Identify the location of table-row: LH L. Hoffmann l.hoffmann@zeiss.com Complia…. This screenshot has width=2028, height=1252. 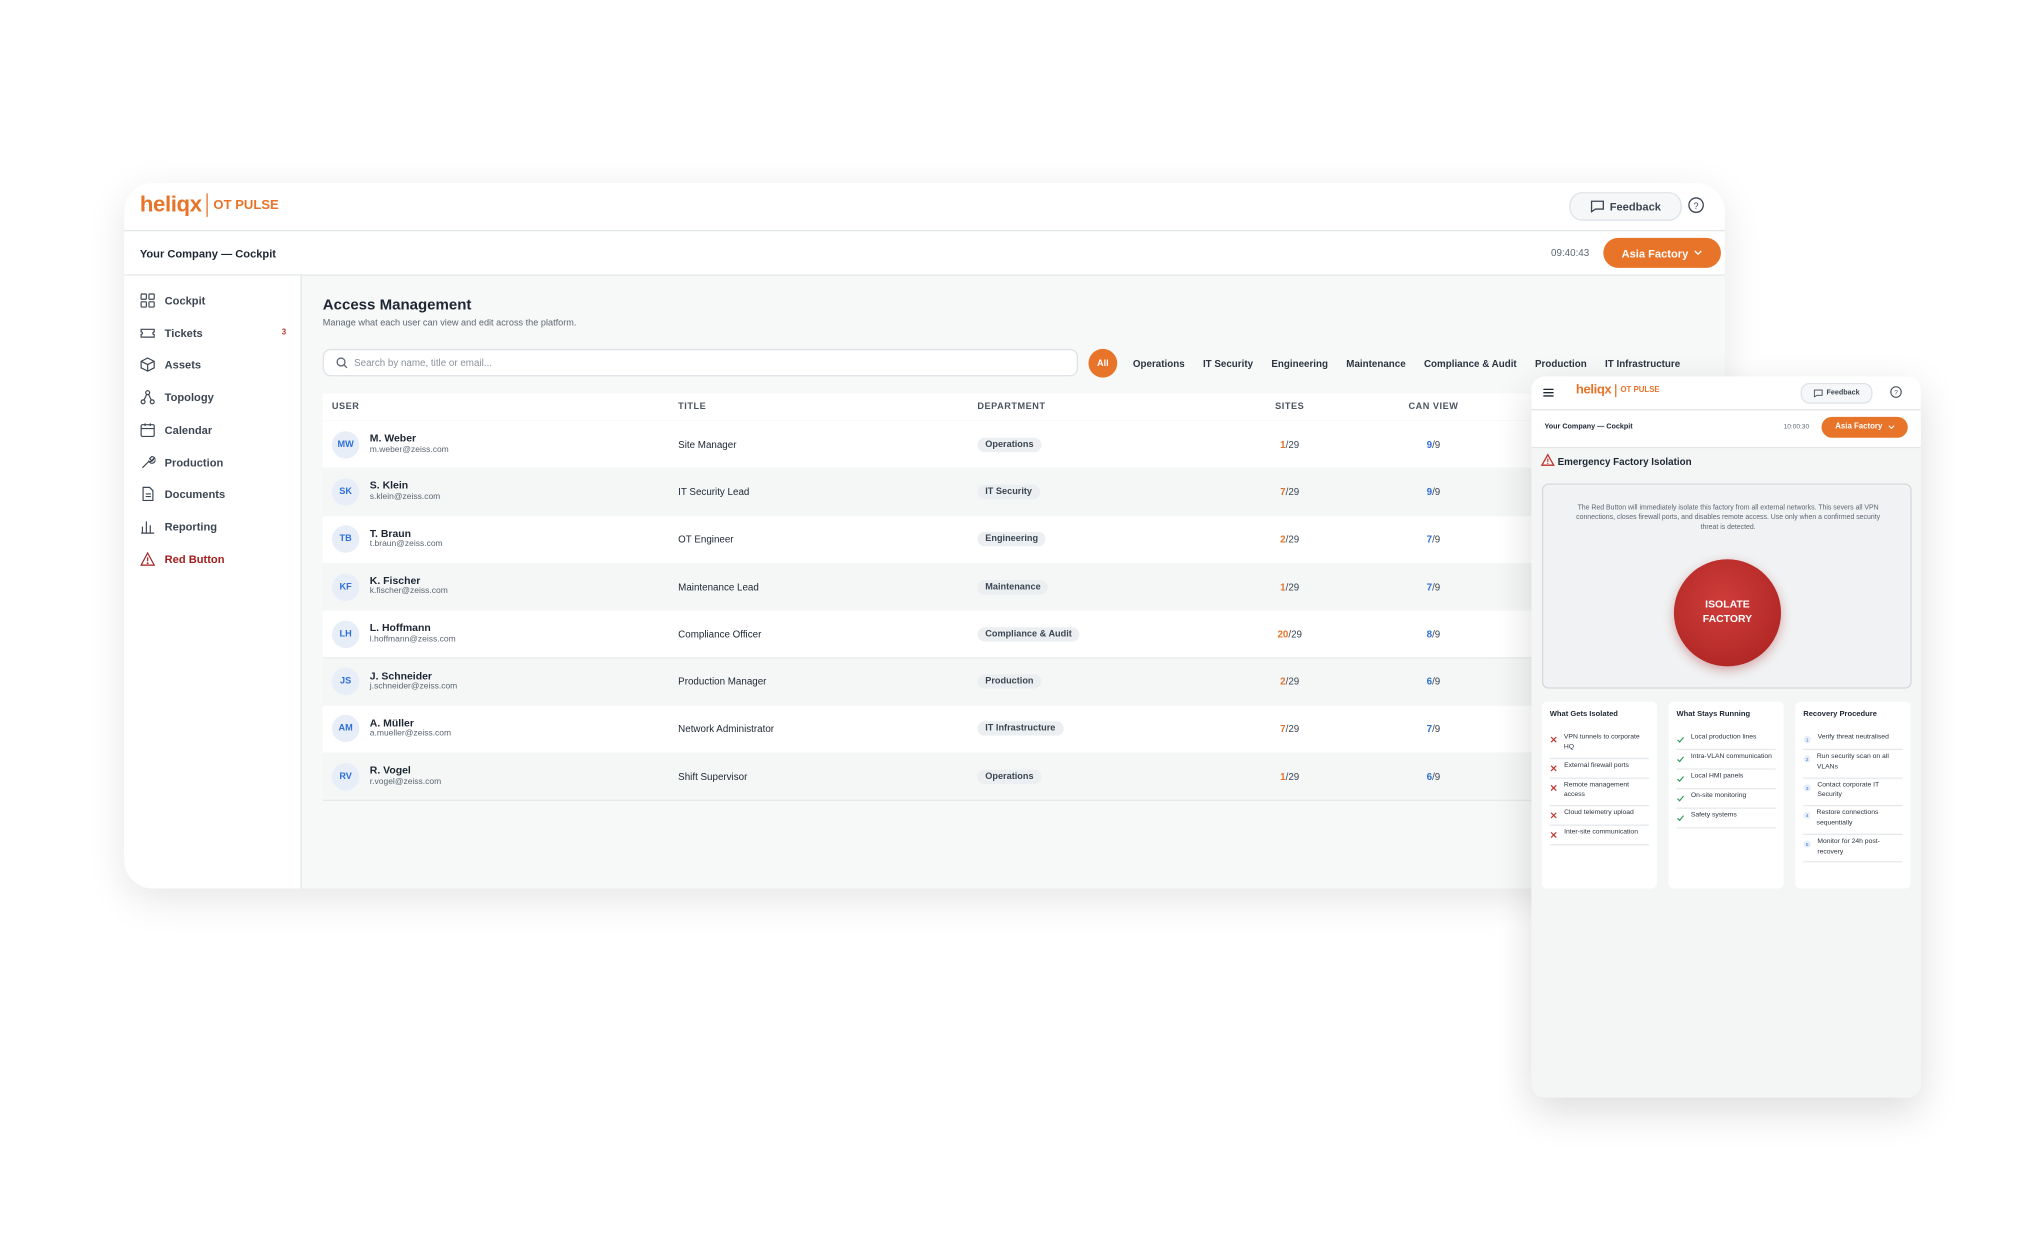
(1015, 635).